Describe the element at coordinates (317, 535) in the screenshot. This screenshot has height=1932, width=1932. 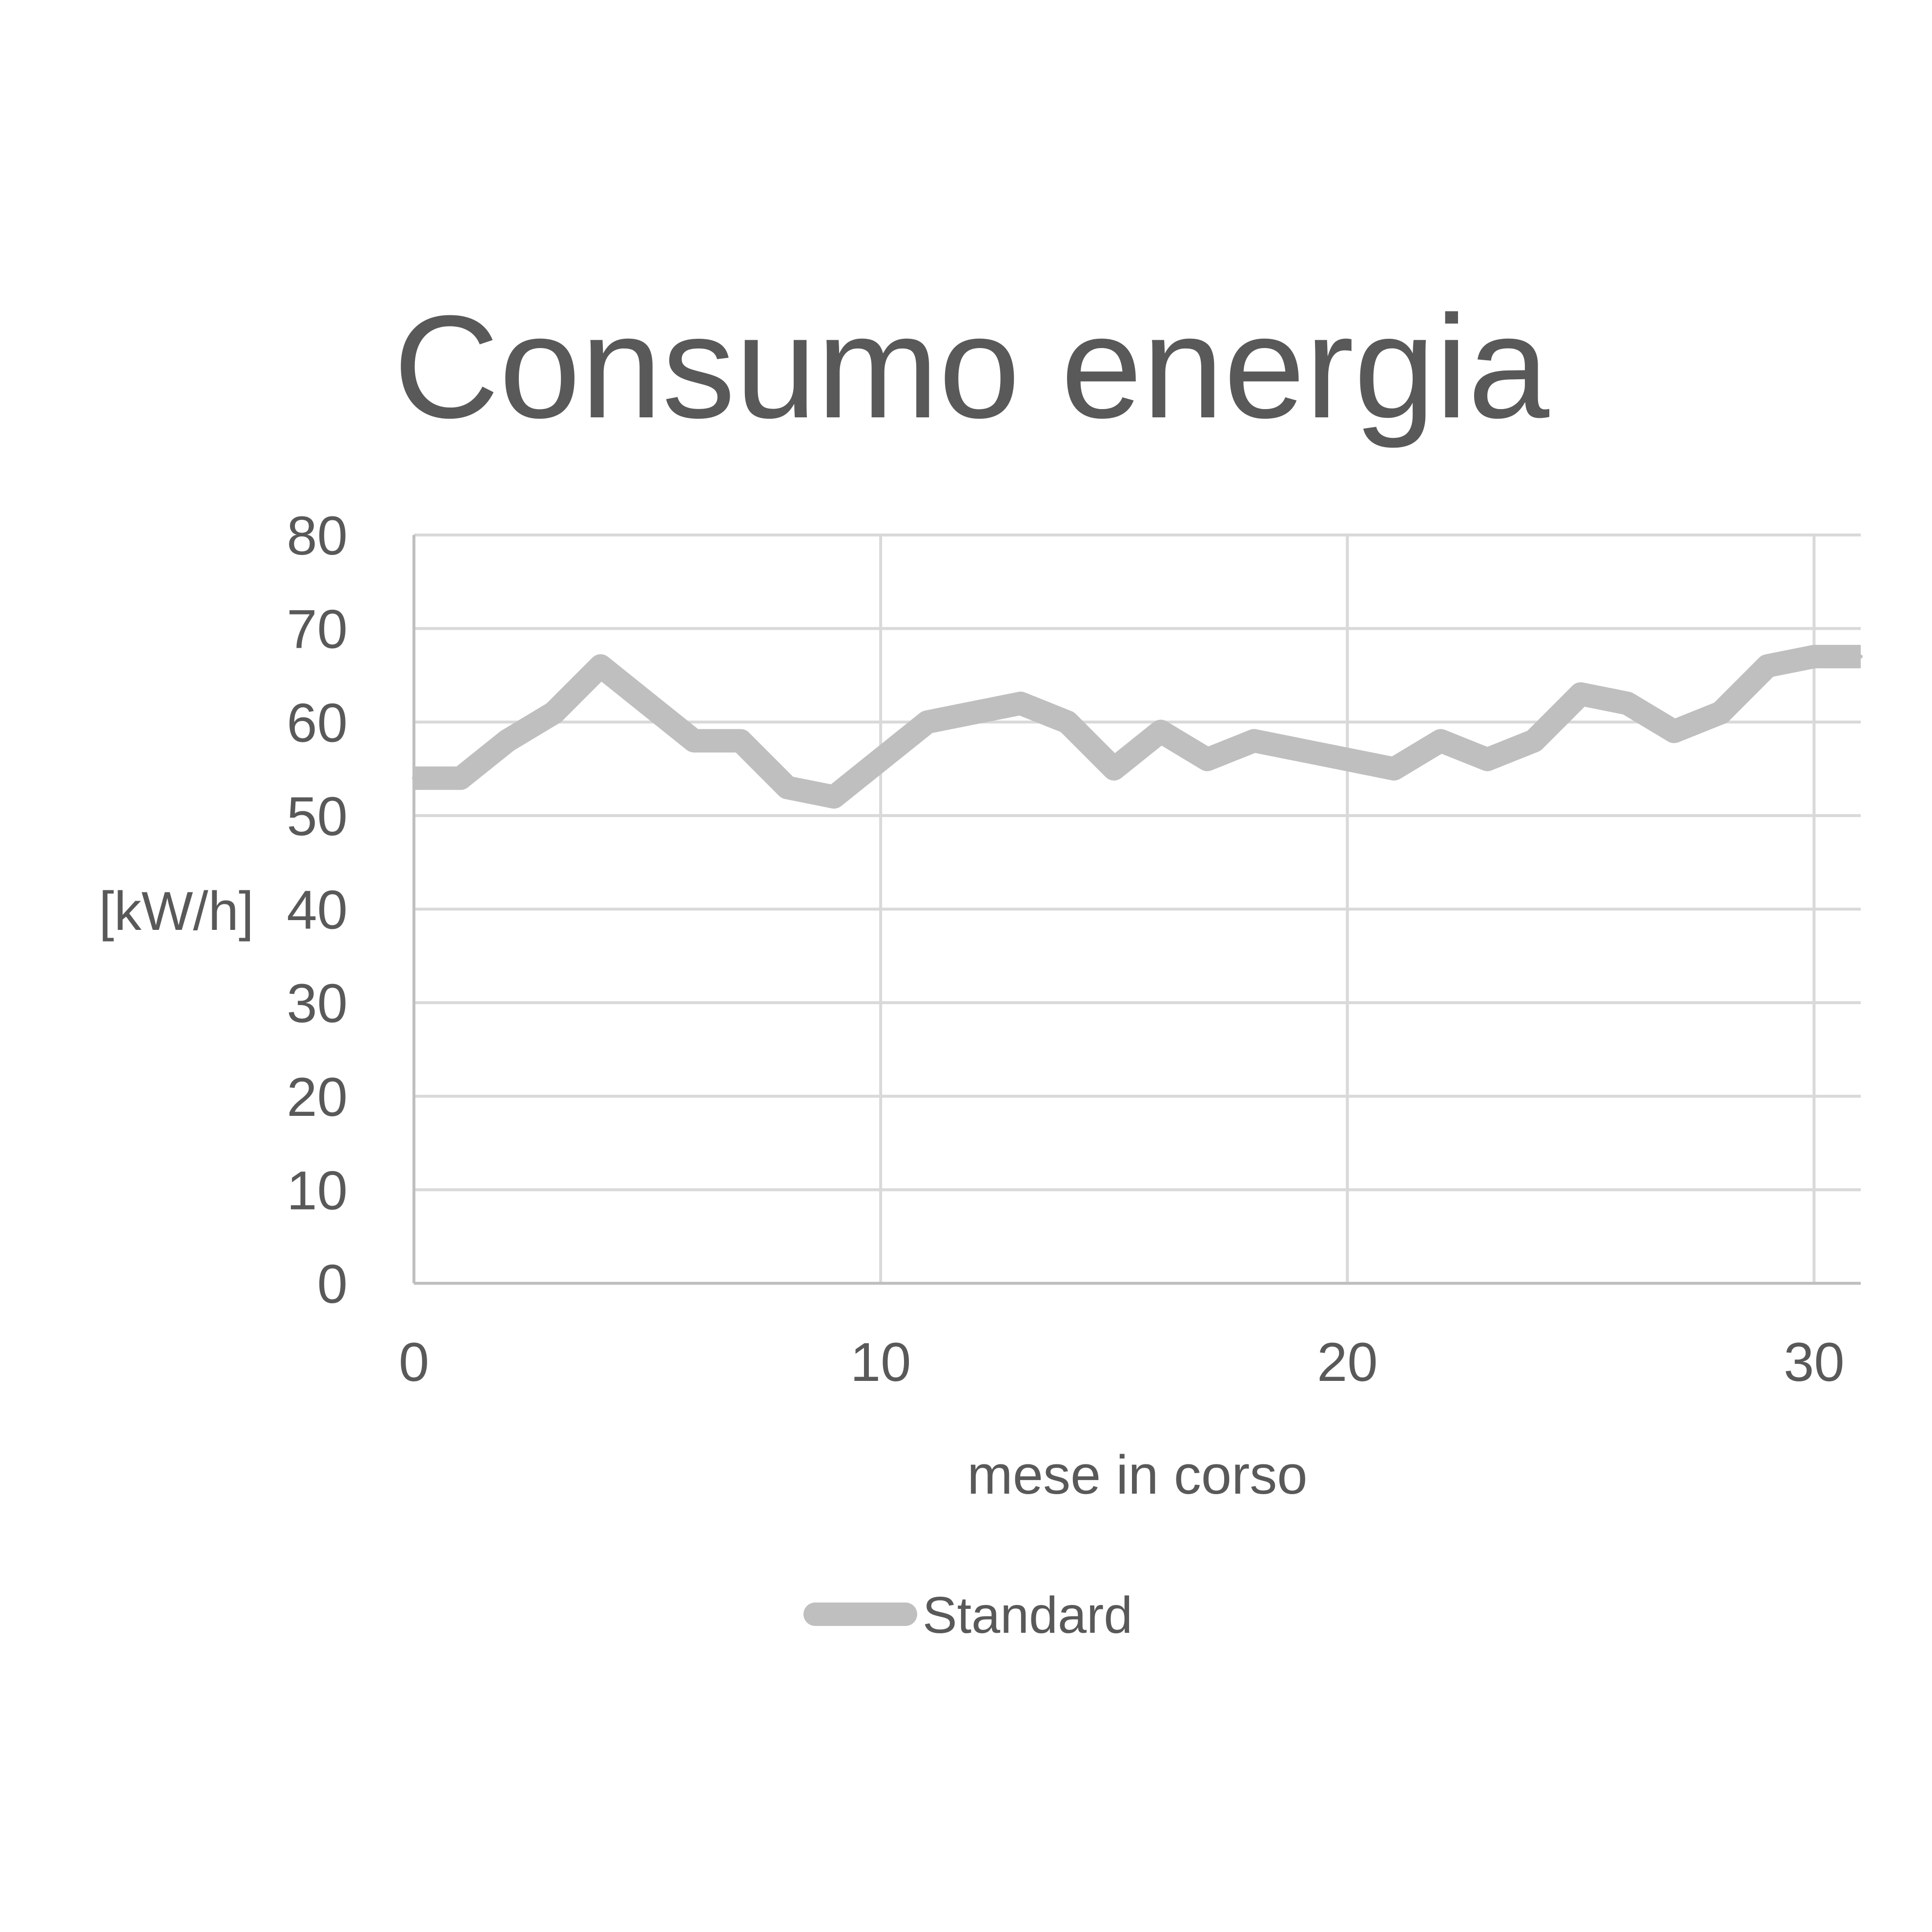
I see `y-tick-label-80: 80` at that location.